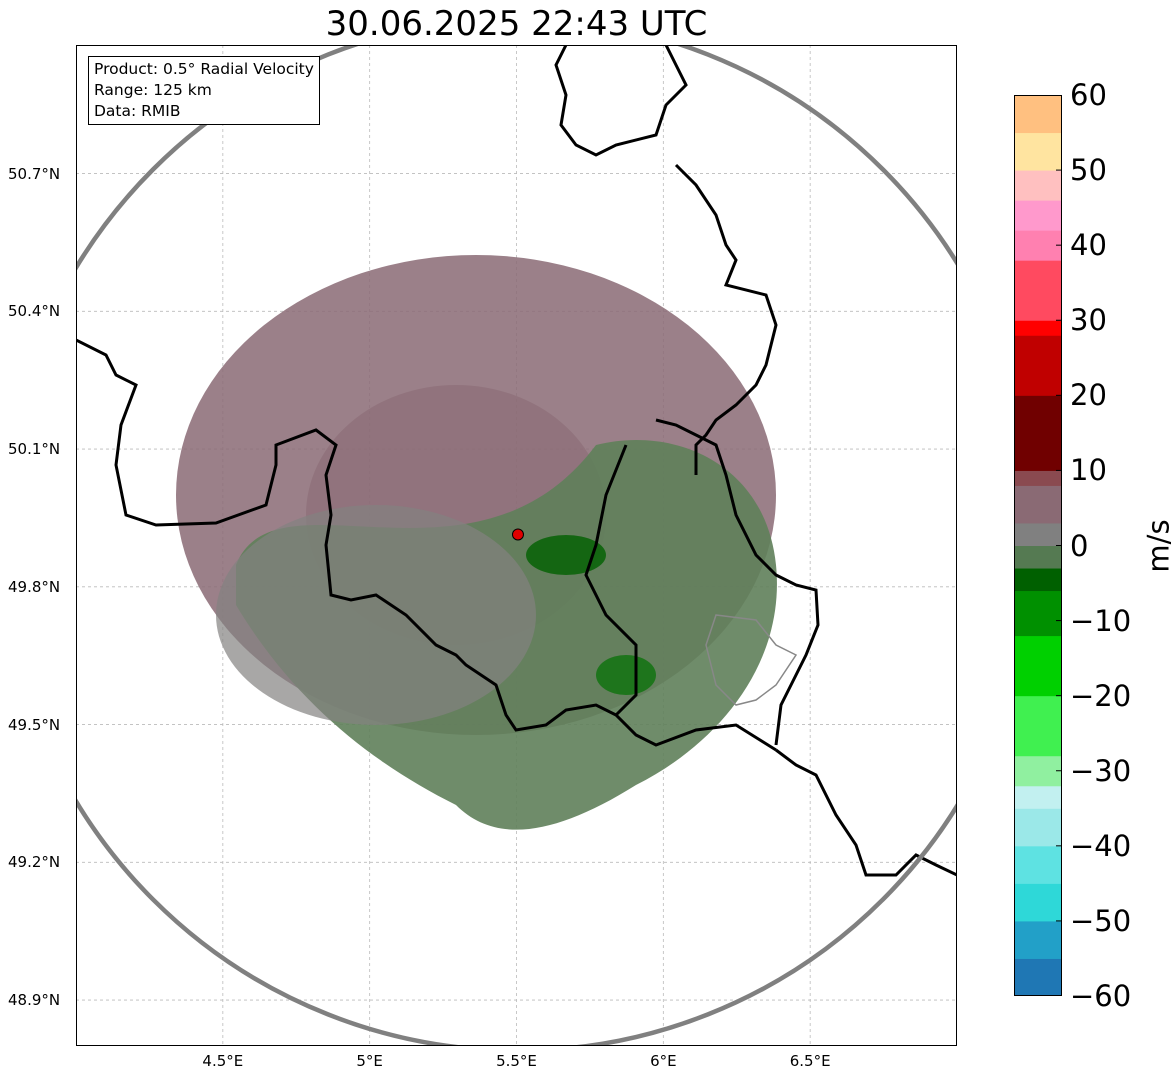 The width and height of the screenshot is (1171, 1081). I want to click on colorbar-tick-label: 0, so click(1079, 545).